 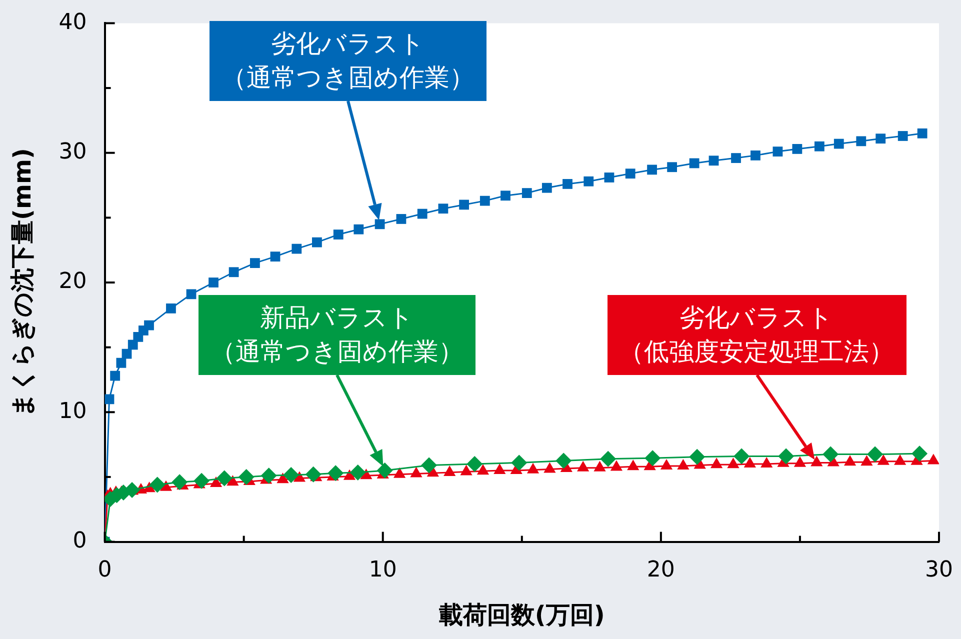 What do you see at coordinates (22, 282) in the screenshot?
I see `y-axis-title: まくらぎの沈下量(mm)` at bounding box center [22, 282].